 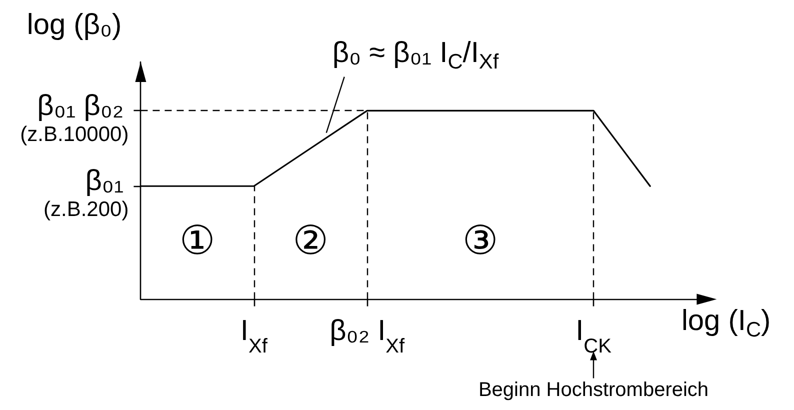 What do you see at coordinates (480, 241) in the screenshot?
I see `annotation: ③` at bounding box center [480, 241].